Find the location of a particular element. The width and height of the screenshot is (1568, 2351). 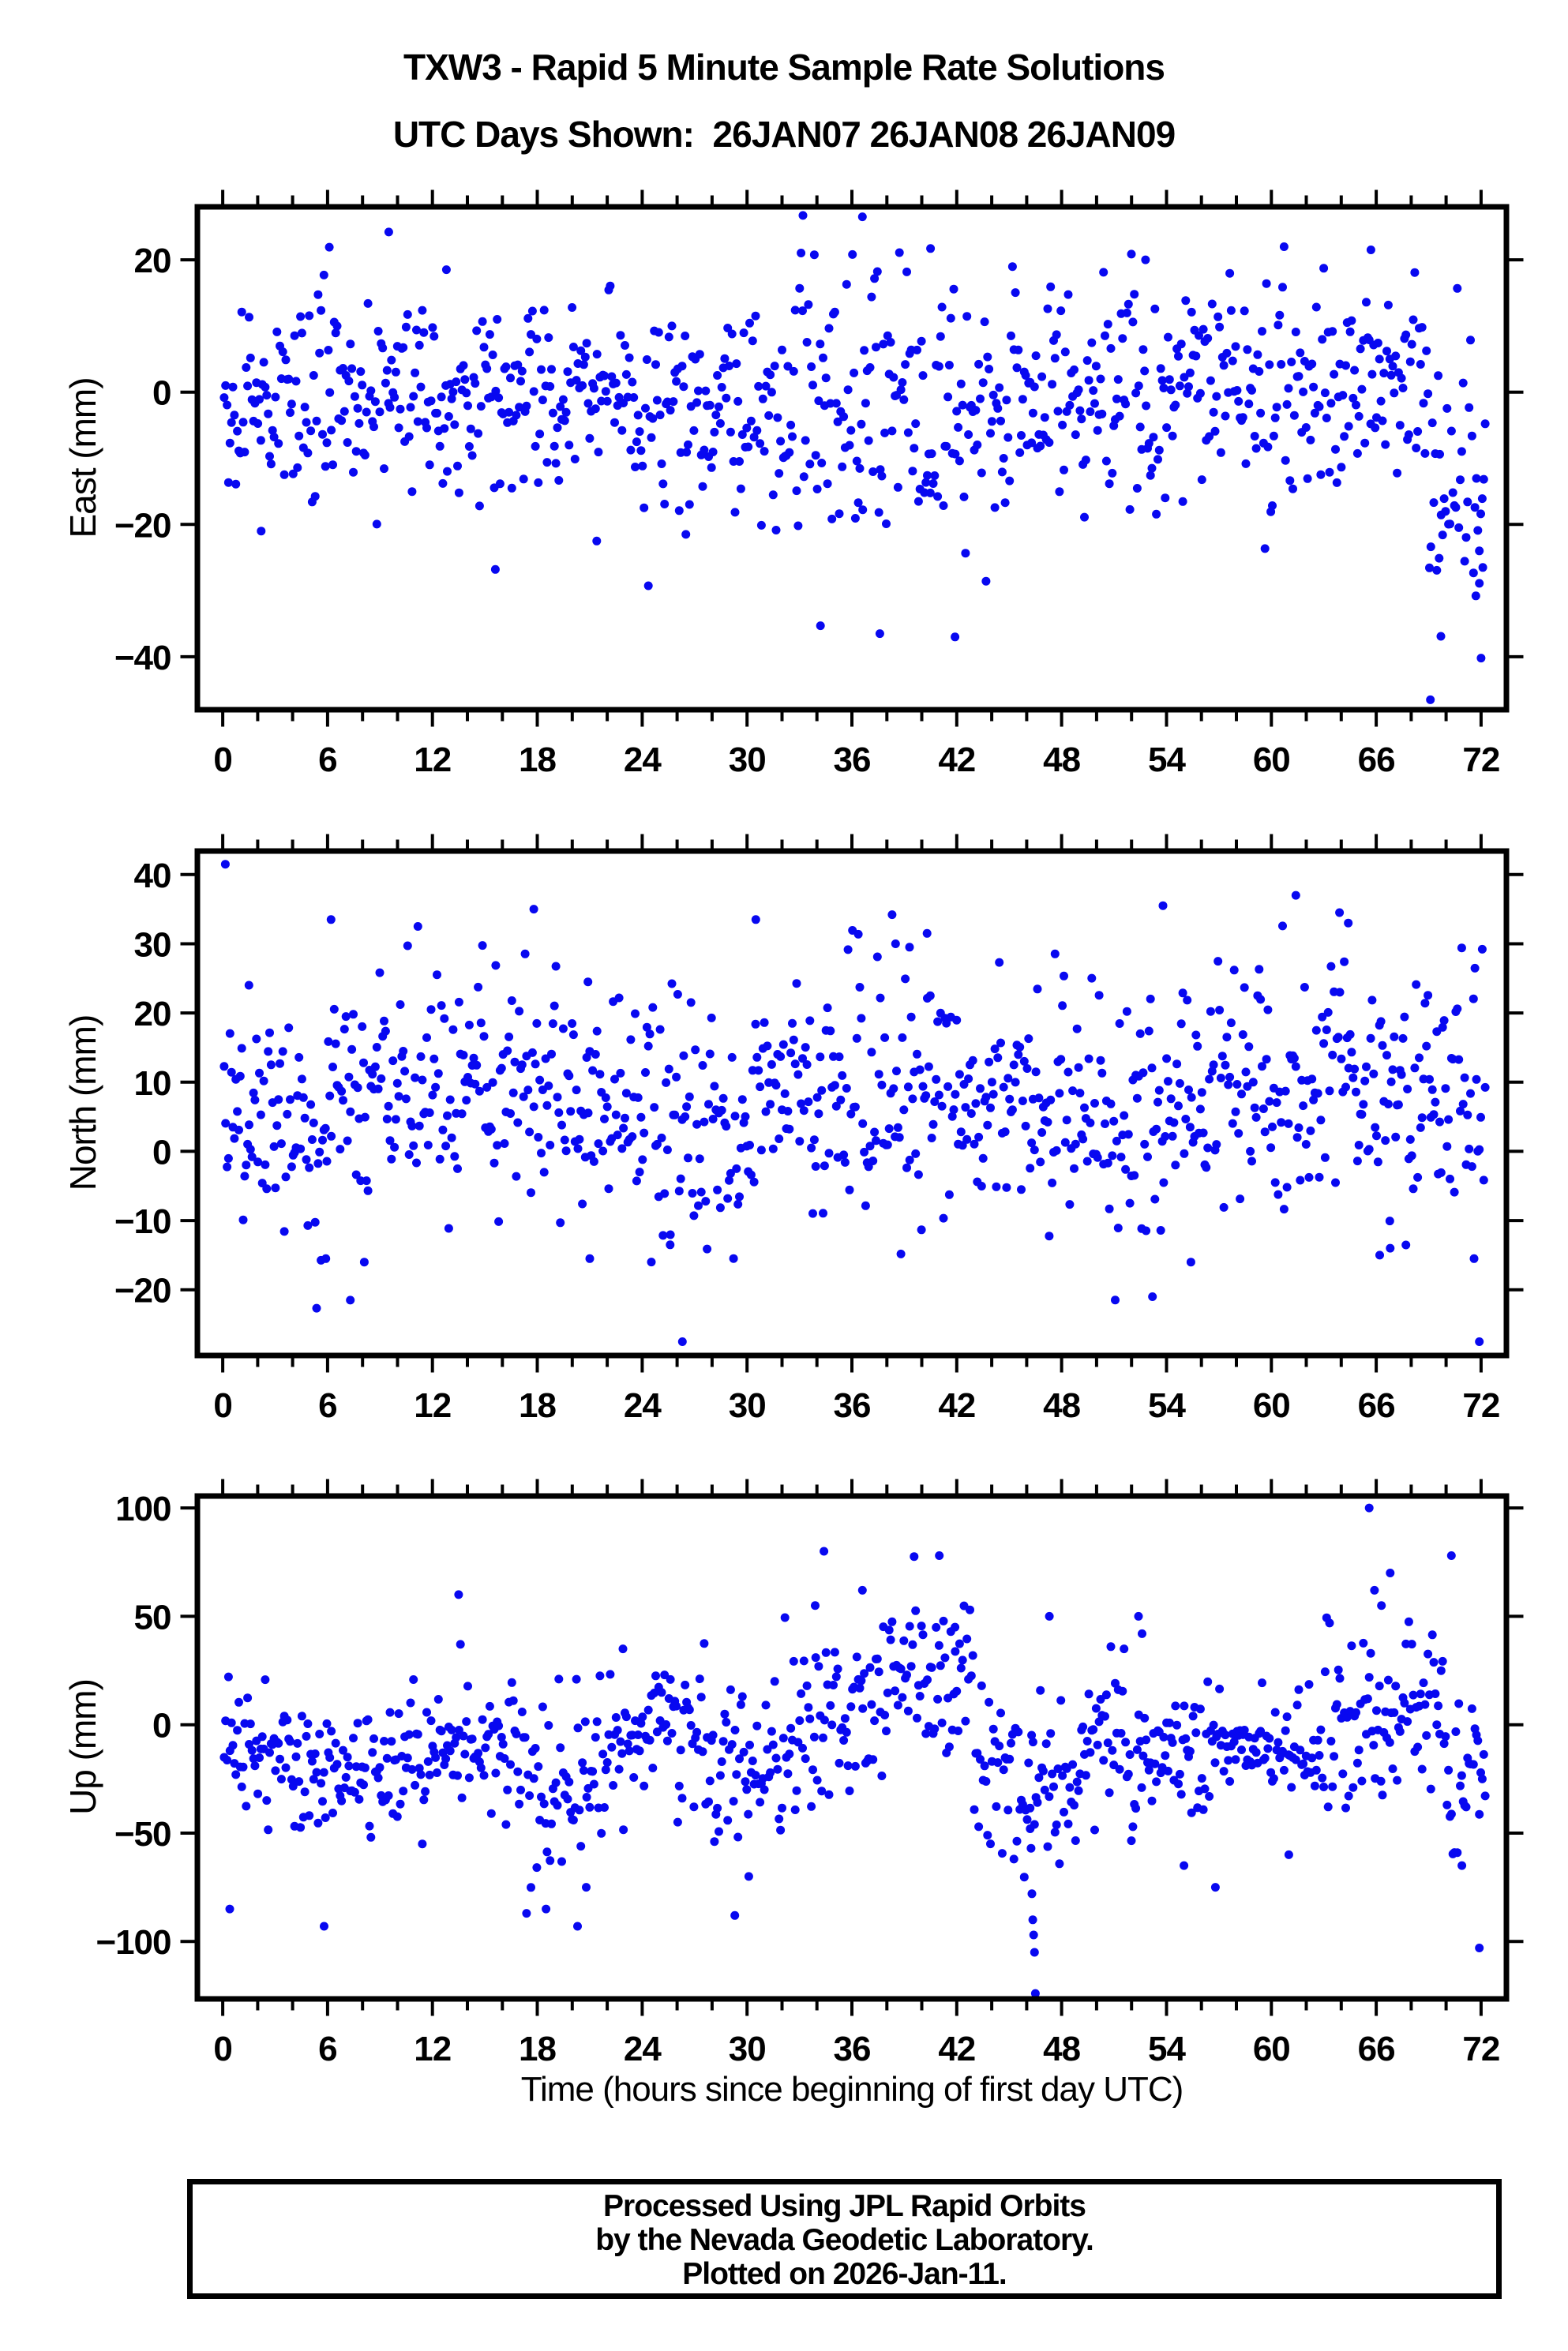

footer-line-3: Plotted on 2026-Jan-11. is located at coordinates (844, 2274).